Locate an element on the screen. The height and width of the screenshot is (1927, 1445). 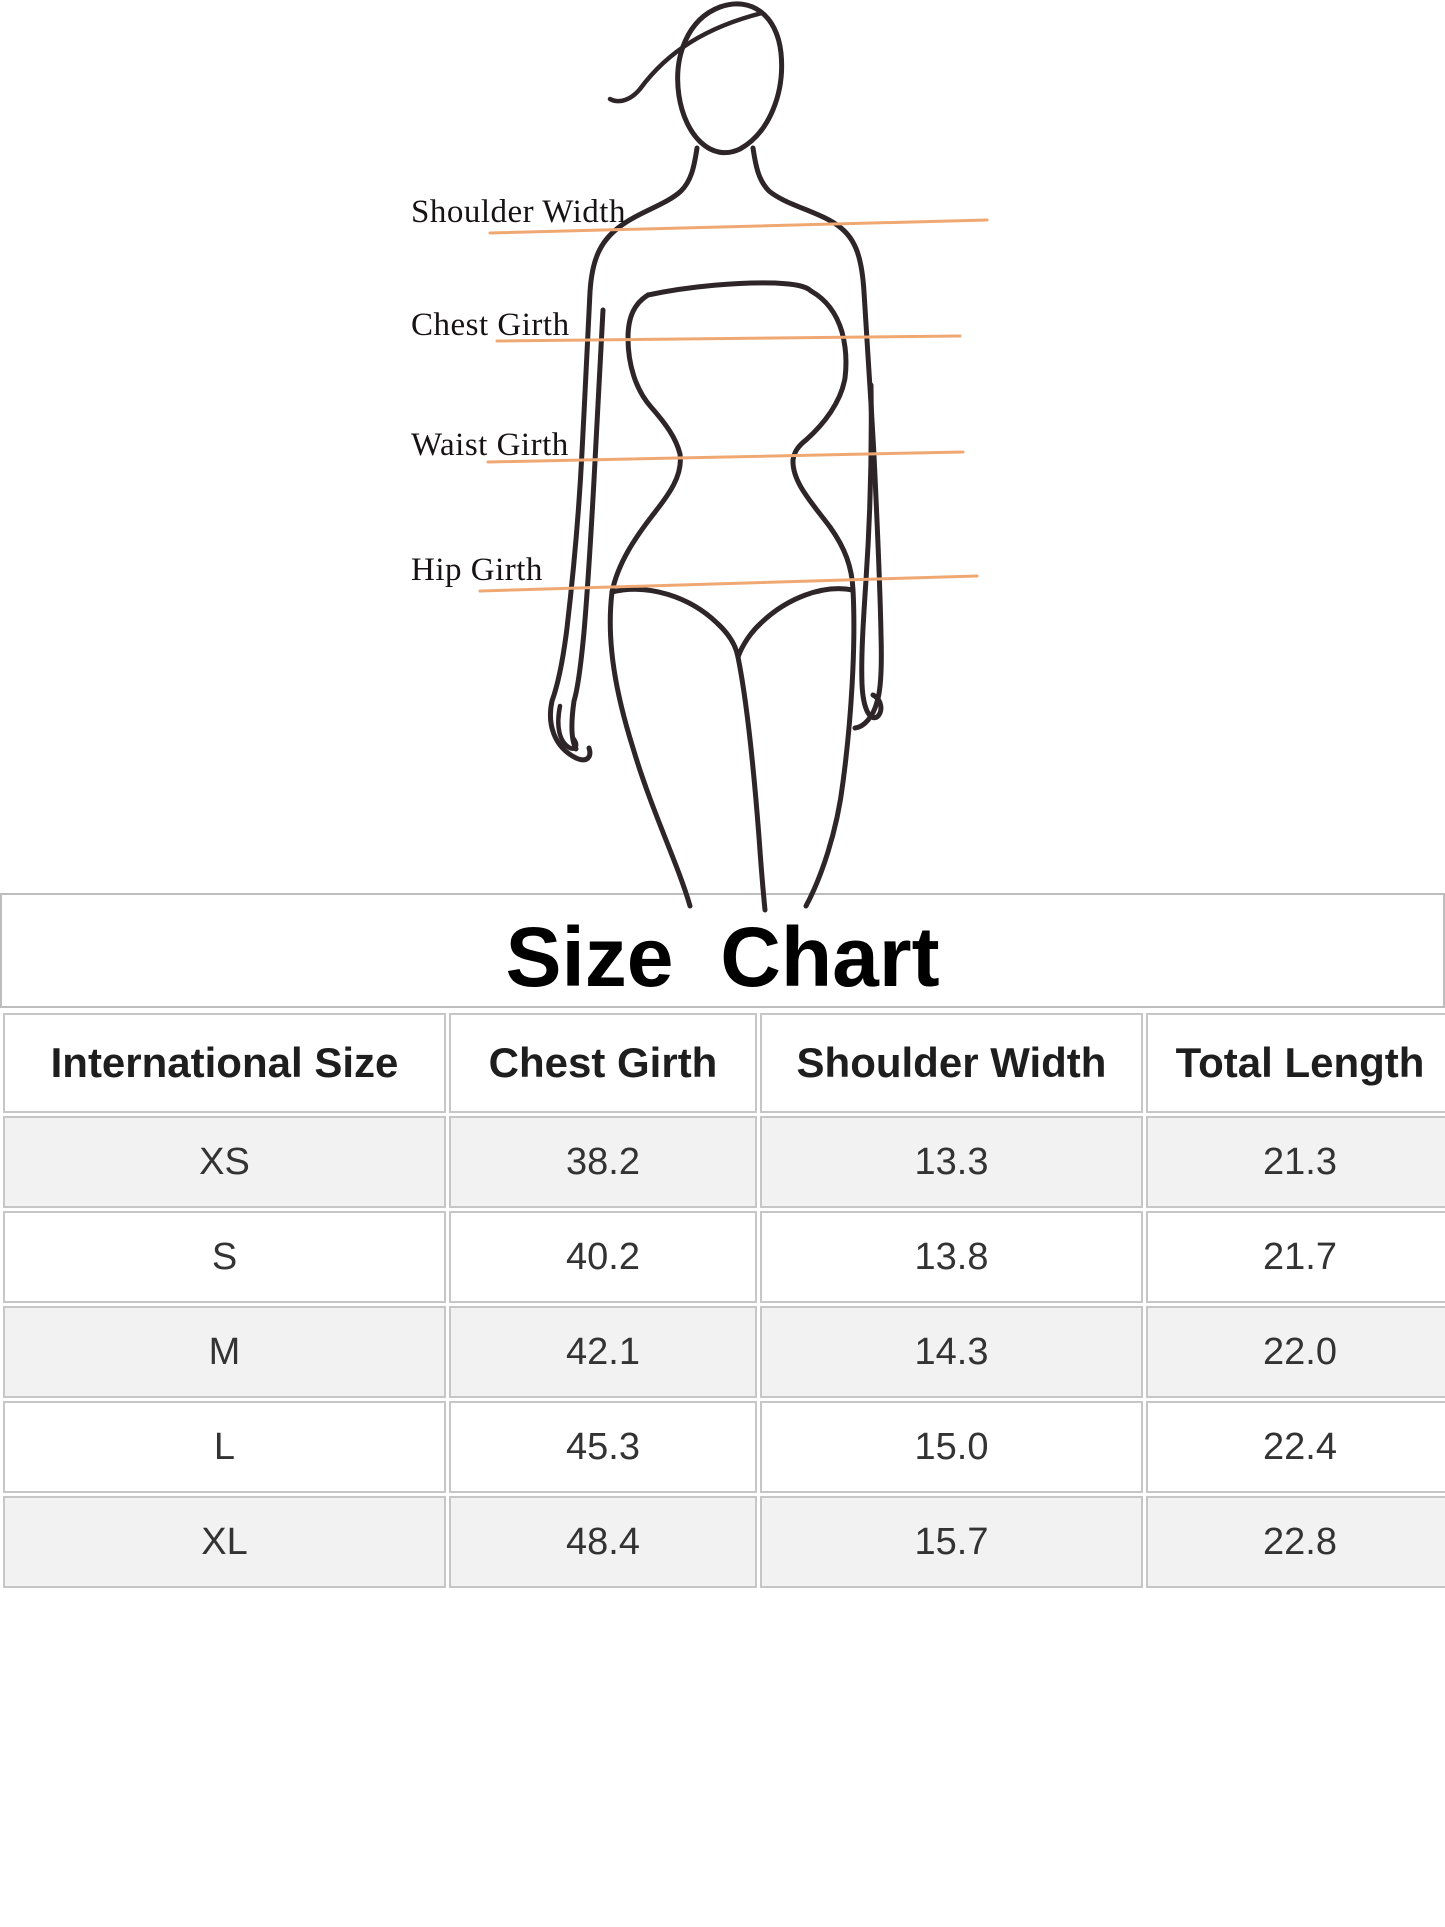
cell-shoulder-width: 13.3 is located at coordinates (951, 1162).